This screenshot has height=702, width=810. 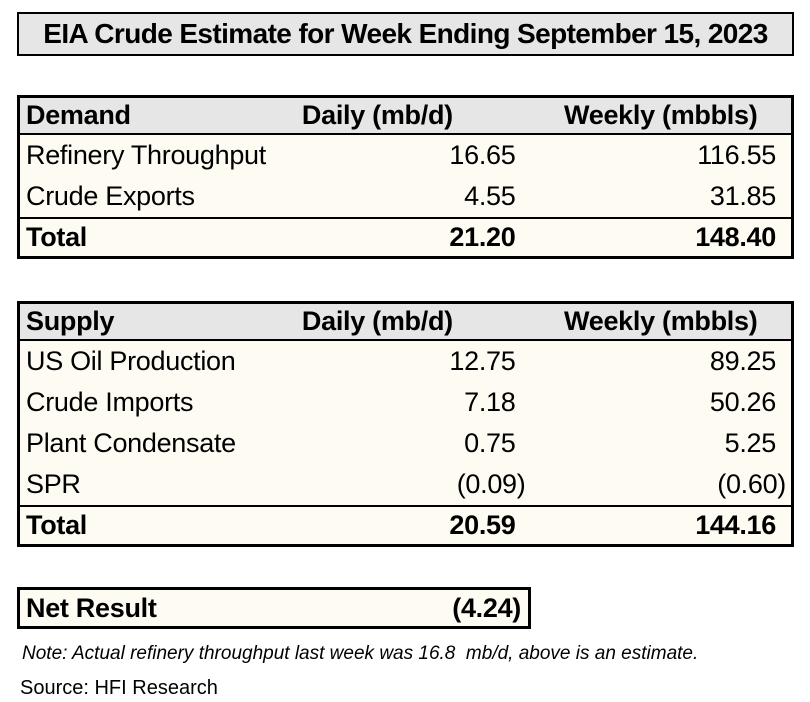 I want to click on weekly-value: 89.25, so click(x=742, y=361).